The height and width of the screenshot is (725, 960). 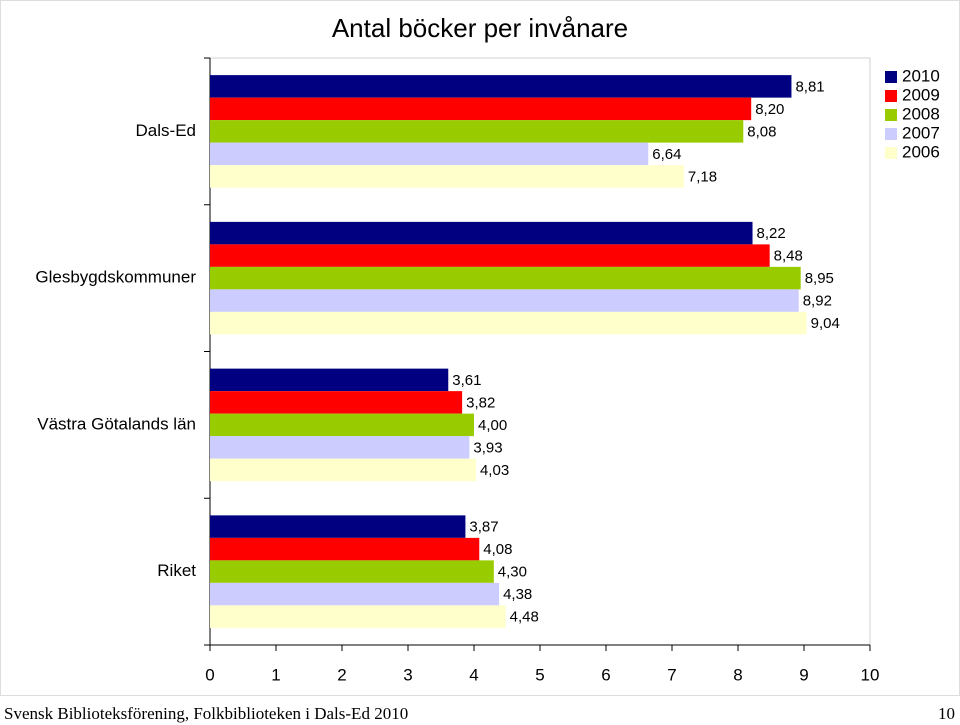 What do you see at coordinates (116, 423) in the screenshot?
I see `category-label: Västra Götalands län` at bounding box center [116, 423].